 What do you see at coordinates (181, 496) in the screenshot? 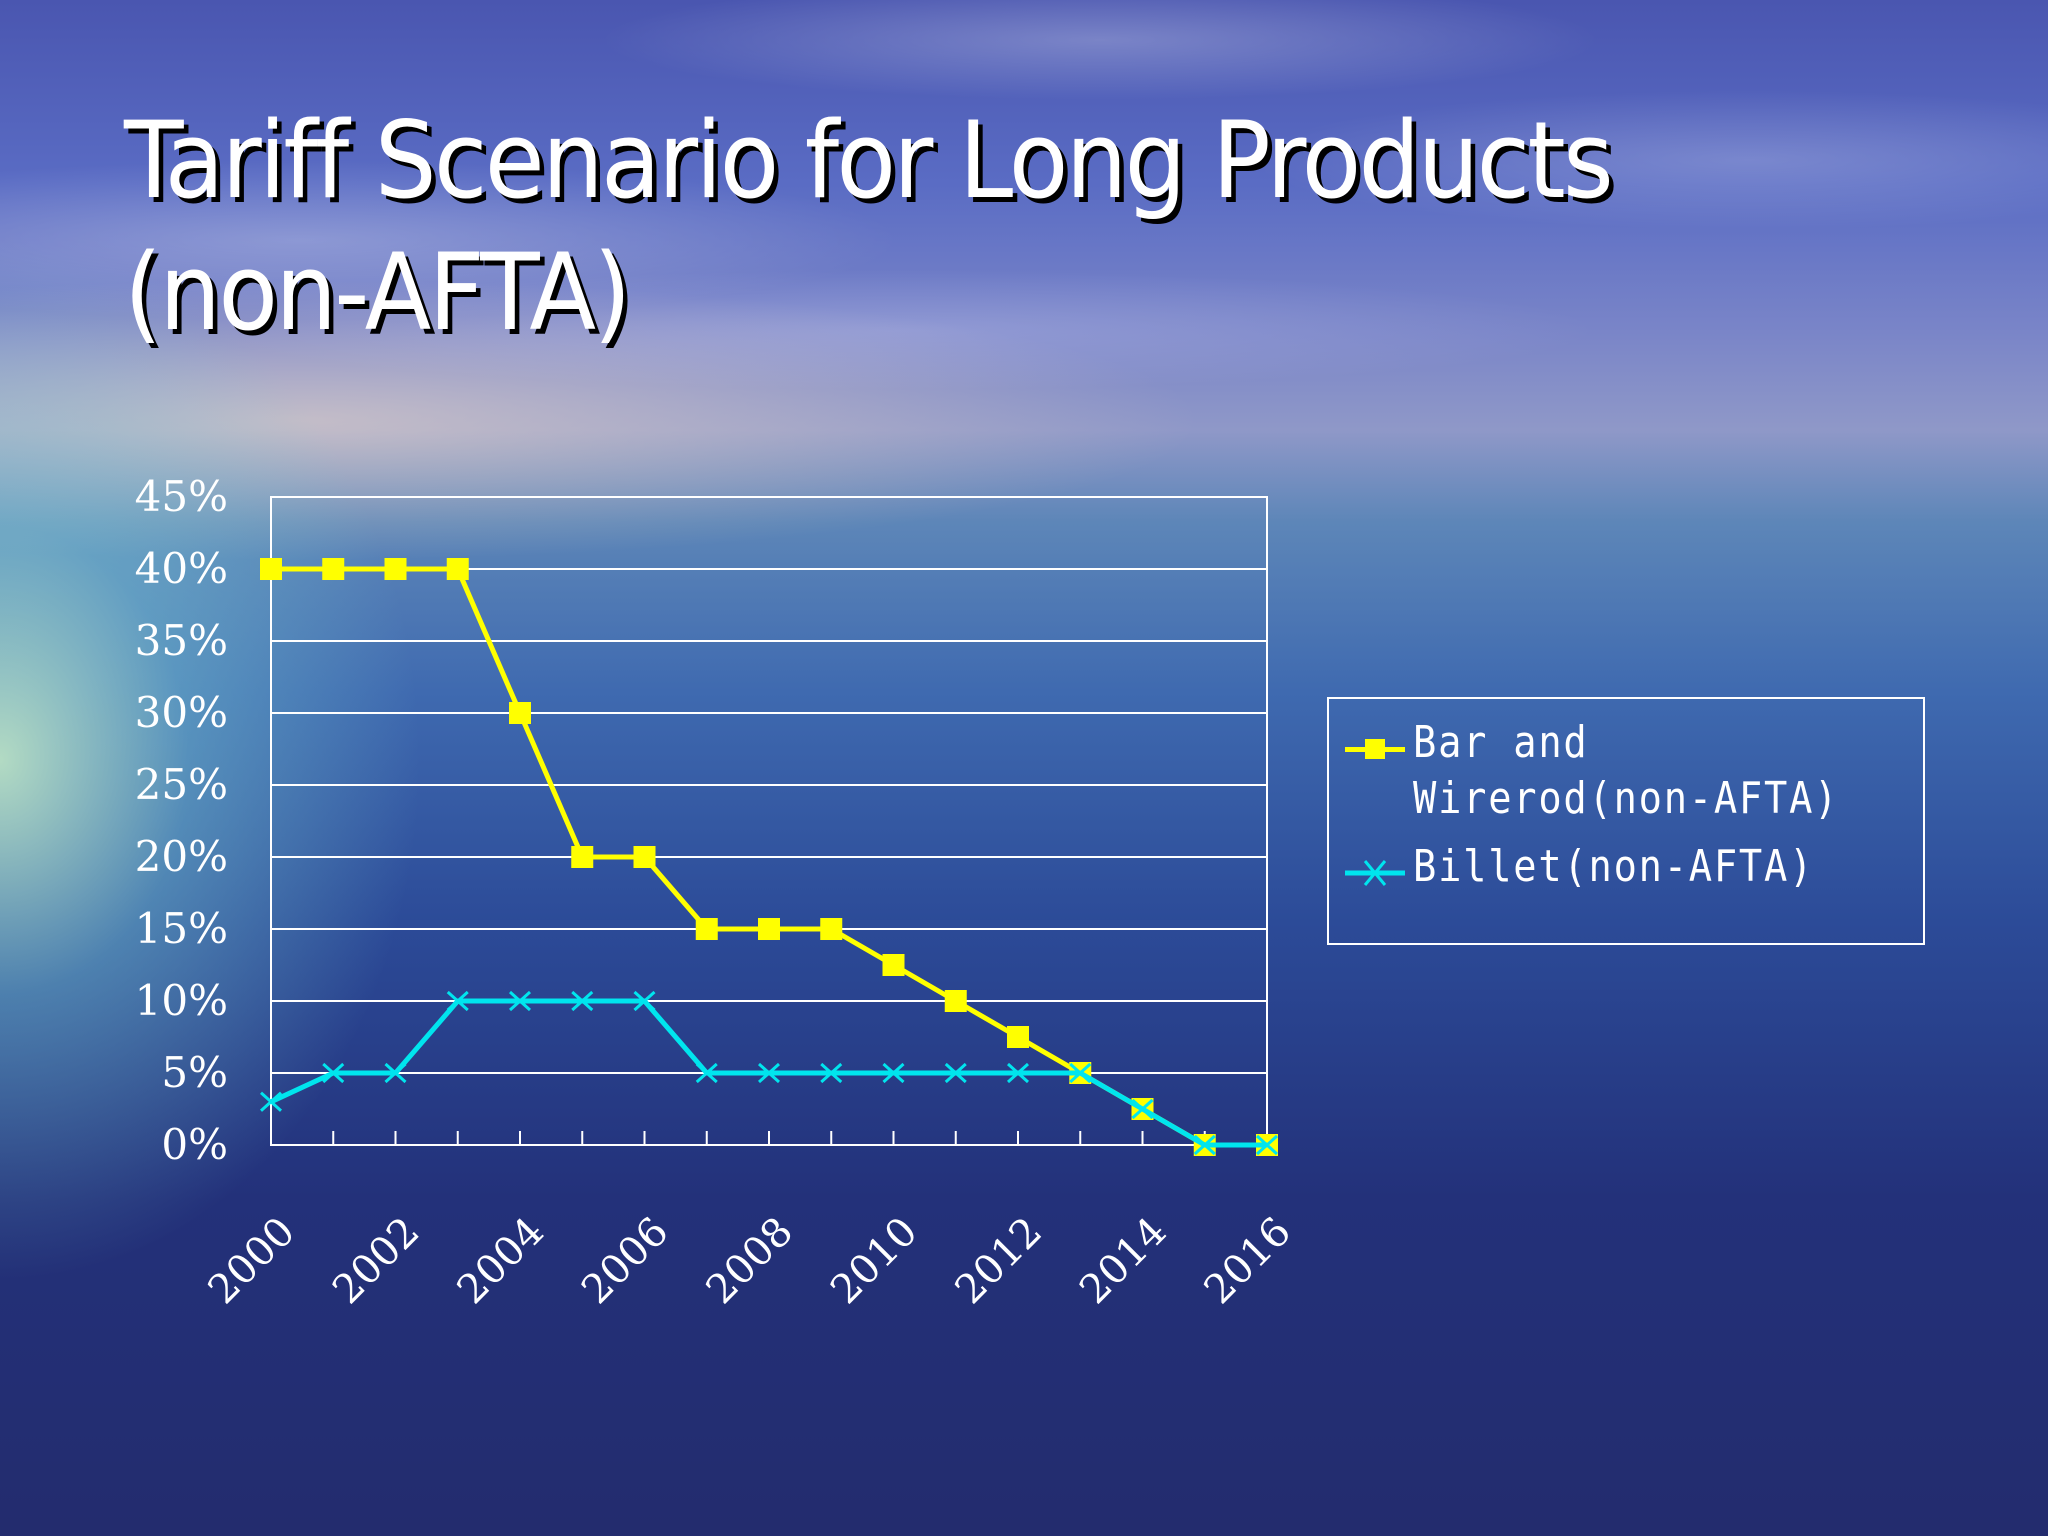
I see `y-tick-label: 45%` at bounding box center [181, 496].